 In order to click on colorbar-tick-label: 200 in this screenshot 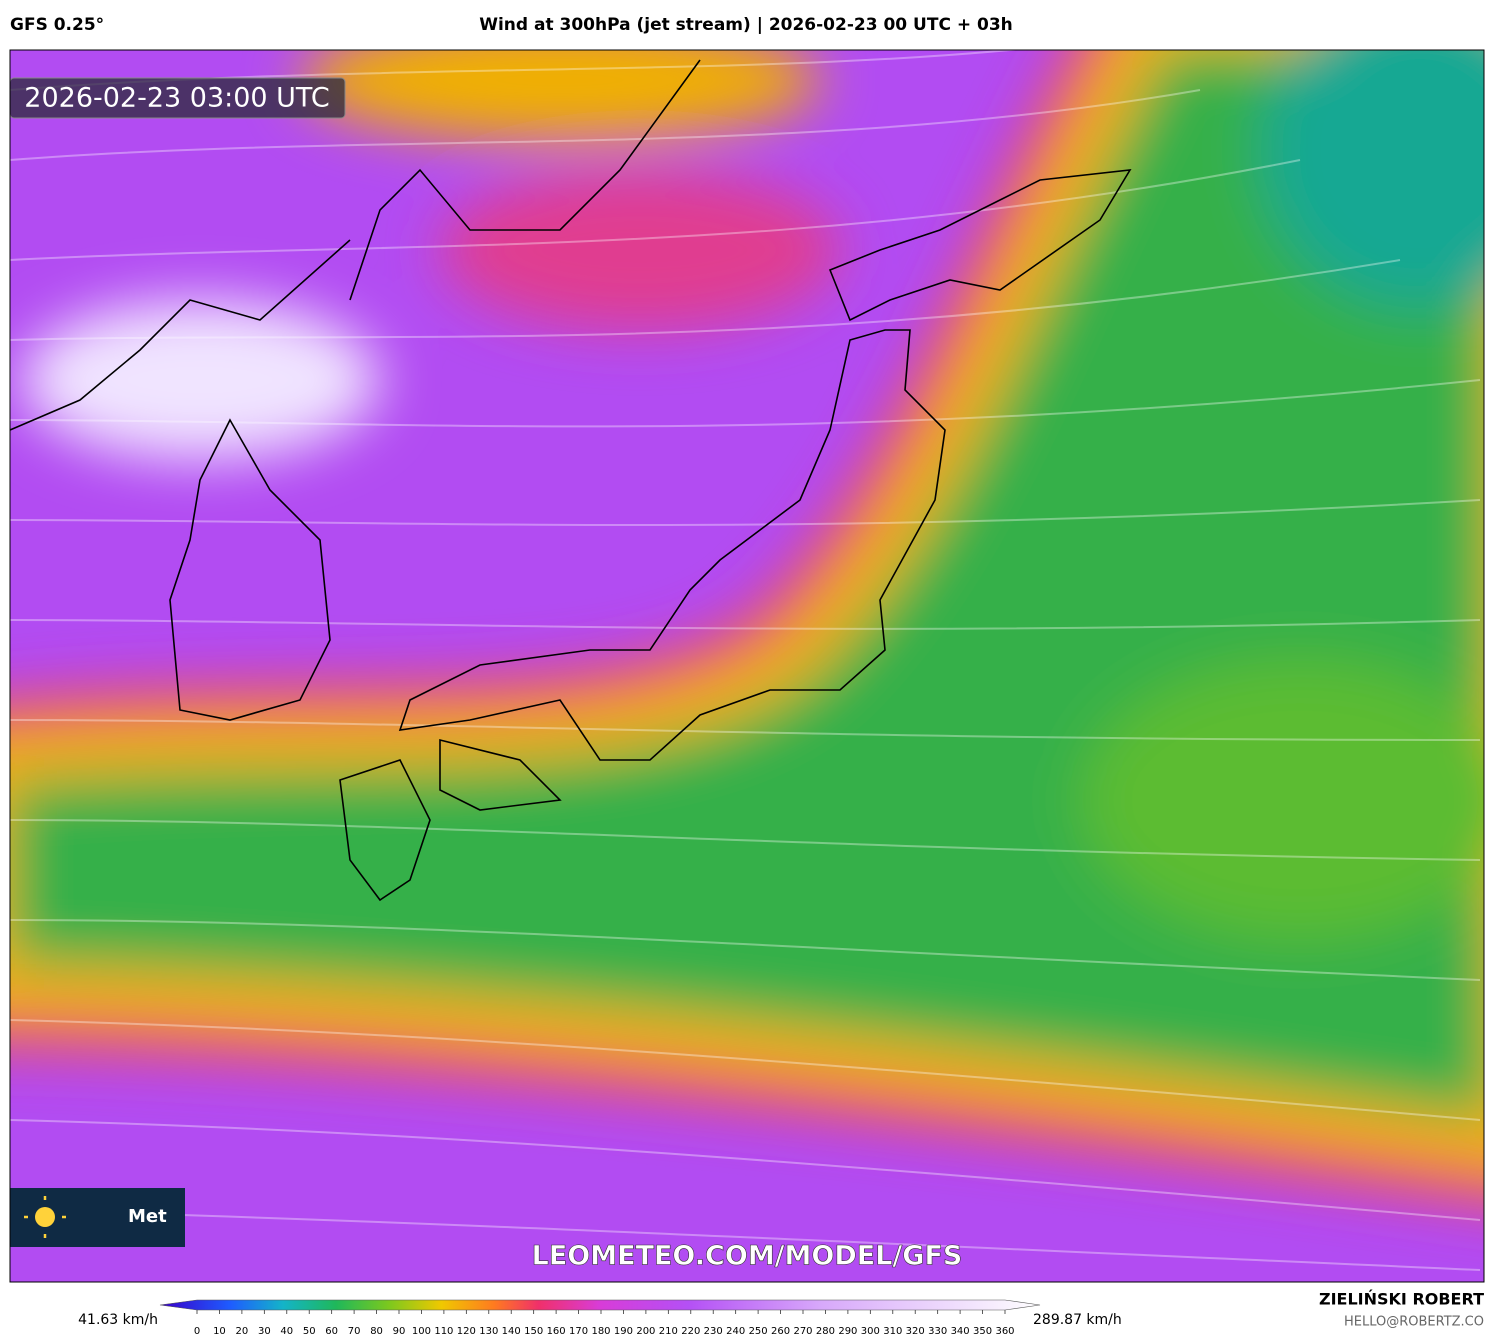, I will do `click(645, 1331)`.